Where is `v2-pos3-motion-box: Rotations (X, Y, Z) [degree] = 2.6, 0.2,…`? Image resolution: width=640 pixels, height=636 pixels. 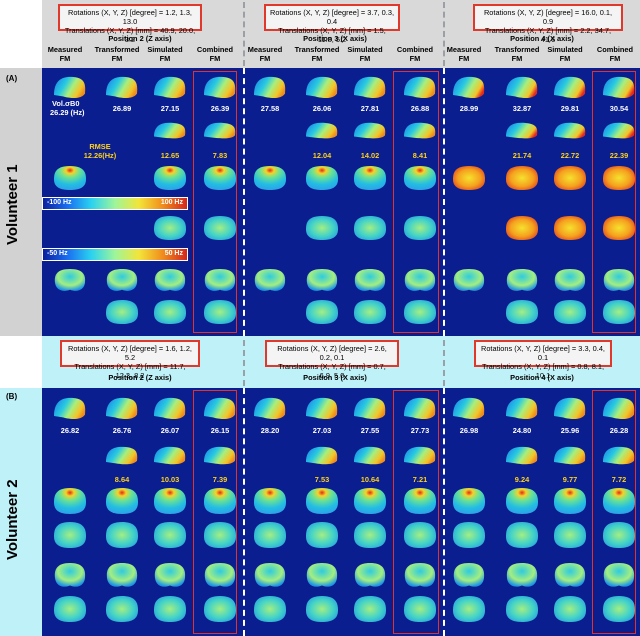
v2-pos3-motion-box: Rotations (X, Y, Z) [degree] = 2.6, 0.2,… is located at coordinates (332, 360).